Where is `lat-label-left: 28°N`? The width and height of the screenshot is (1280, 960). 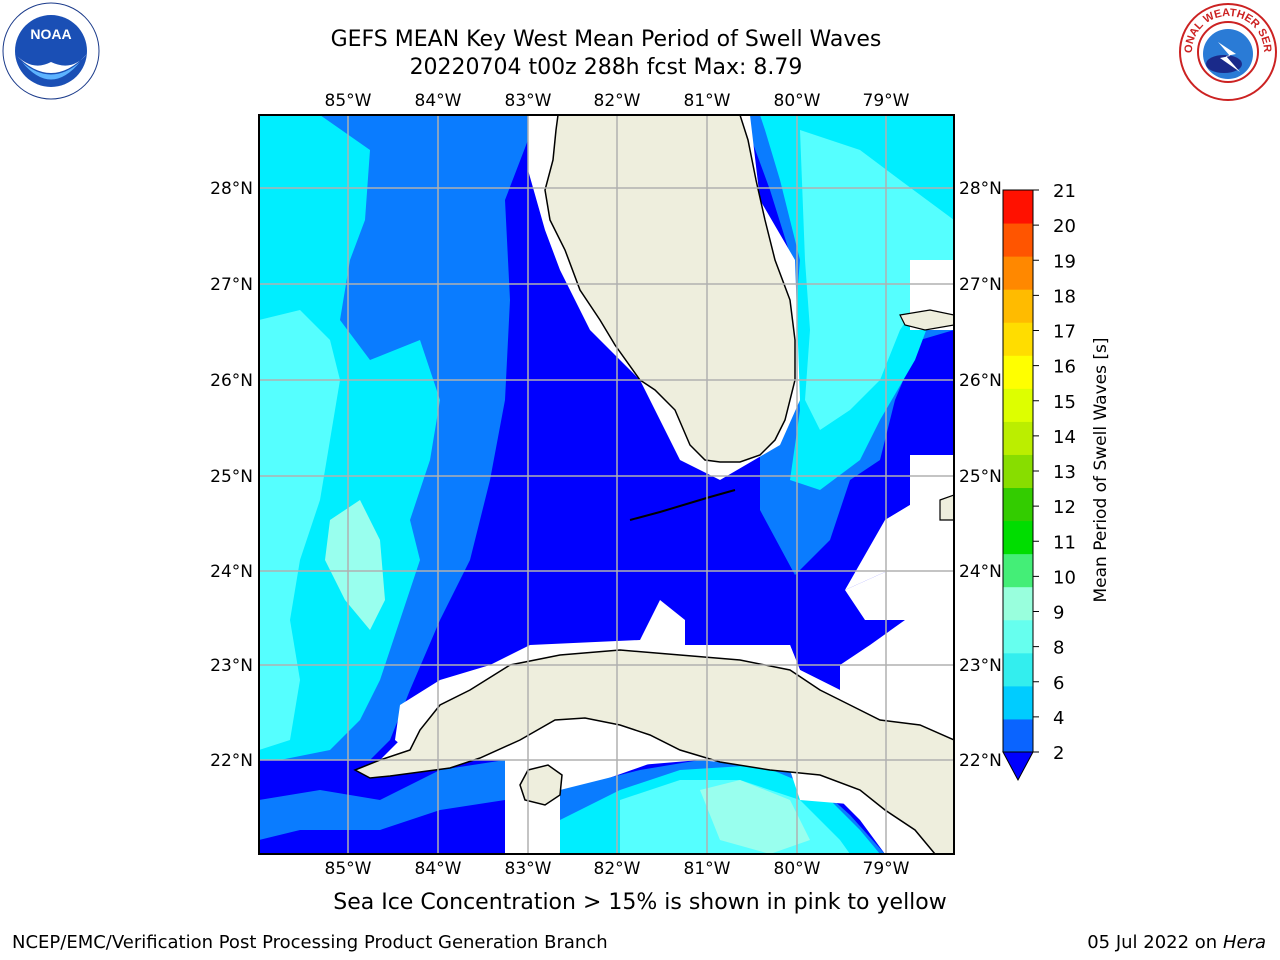 lat-label-left: 28°N is located at coordinates (231, 189).